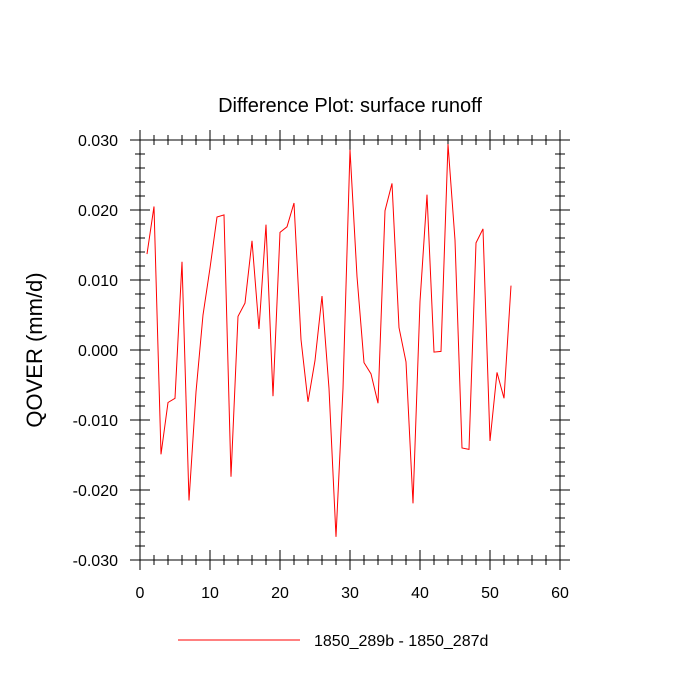 This screenshot has width=700, height=700. I want to click on legend-label: 1850_289b - 1850_287d, so click(401, 641).